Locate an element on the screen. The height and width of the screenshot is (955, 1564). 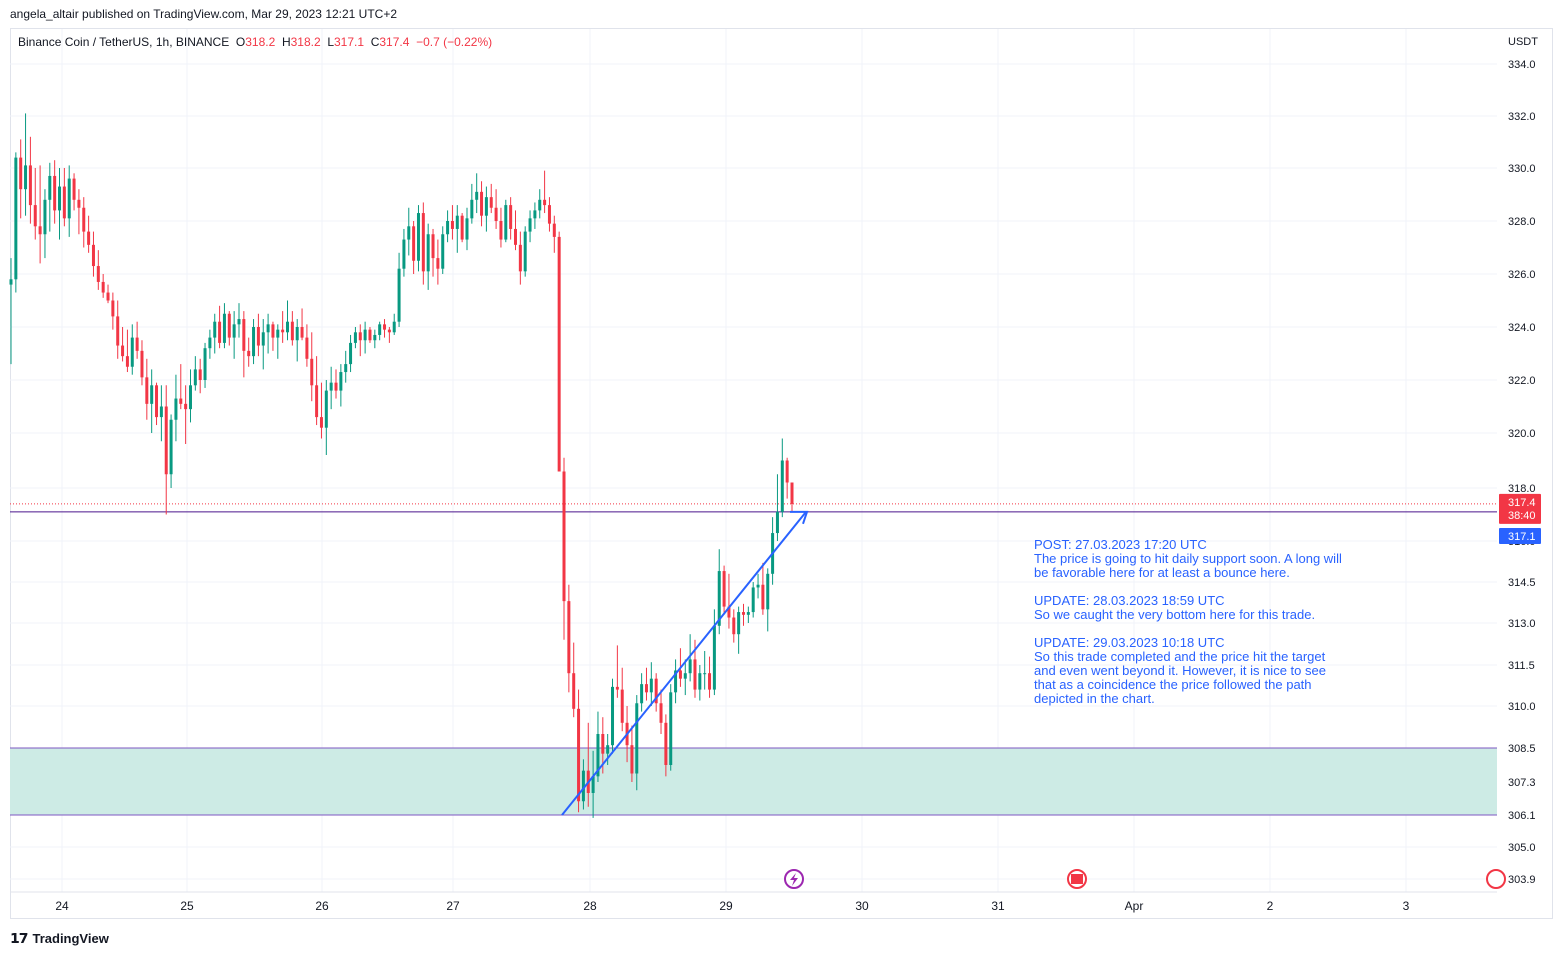
open-value: 318.2 is located at coordinates (260, 42).